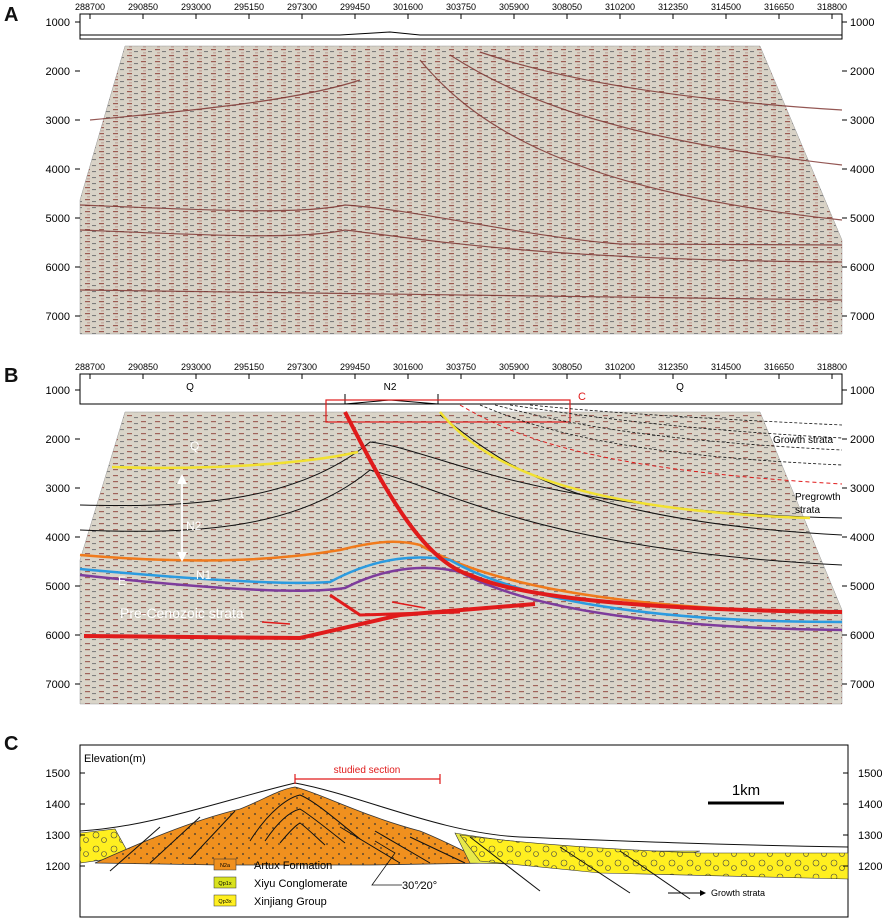  I want to click on slip-arrow, so click(408, 605).